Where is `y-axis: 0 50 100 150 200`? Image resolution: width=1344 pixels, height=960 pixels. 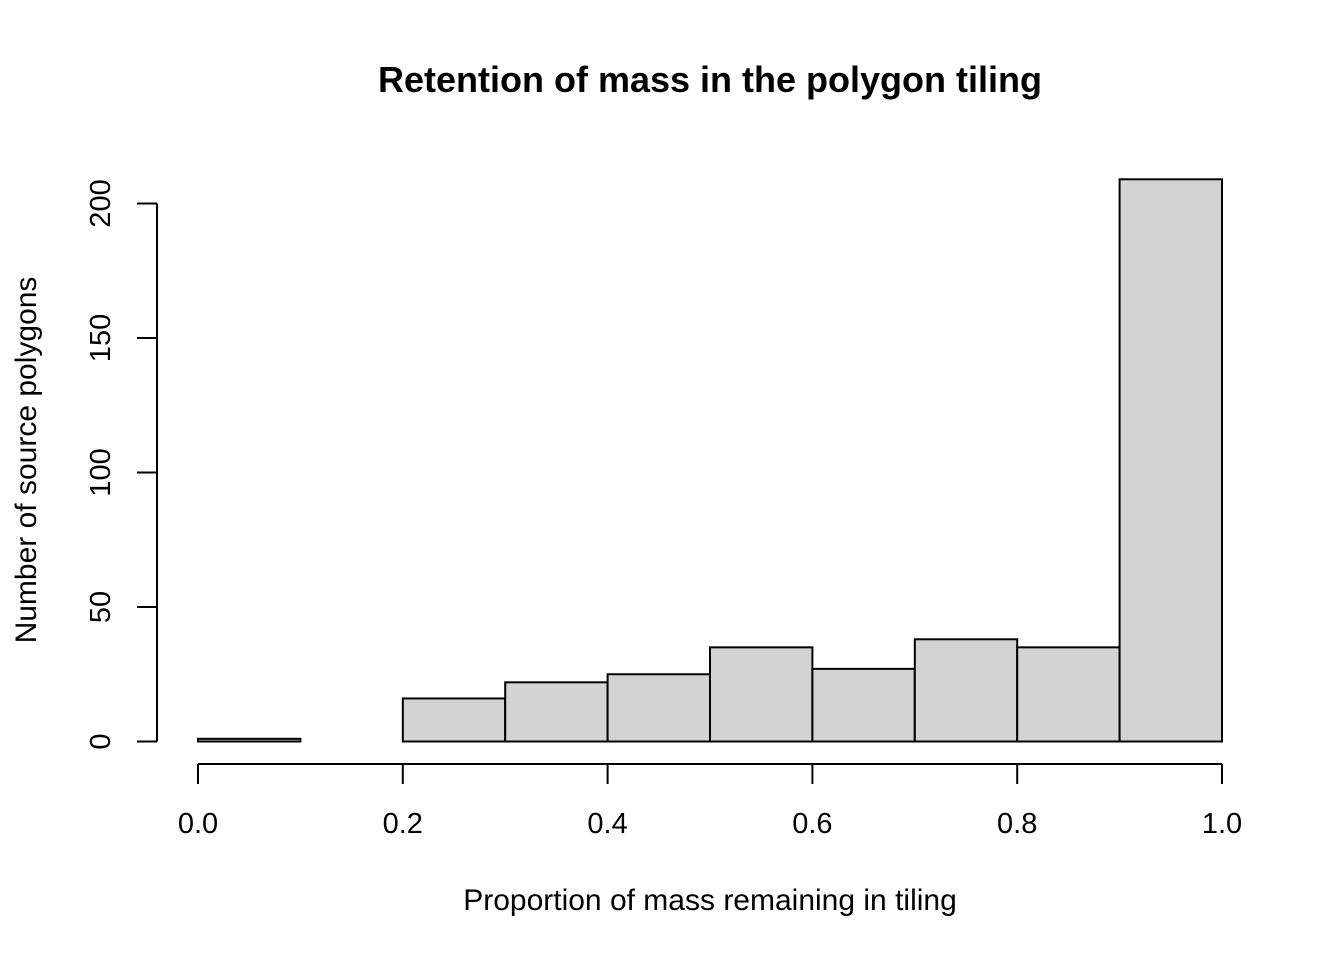 y-axis: 0 50 100 150 200 is located at coordinates (121, 464).